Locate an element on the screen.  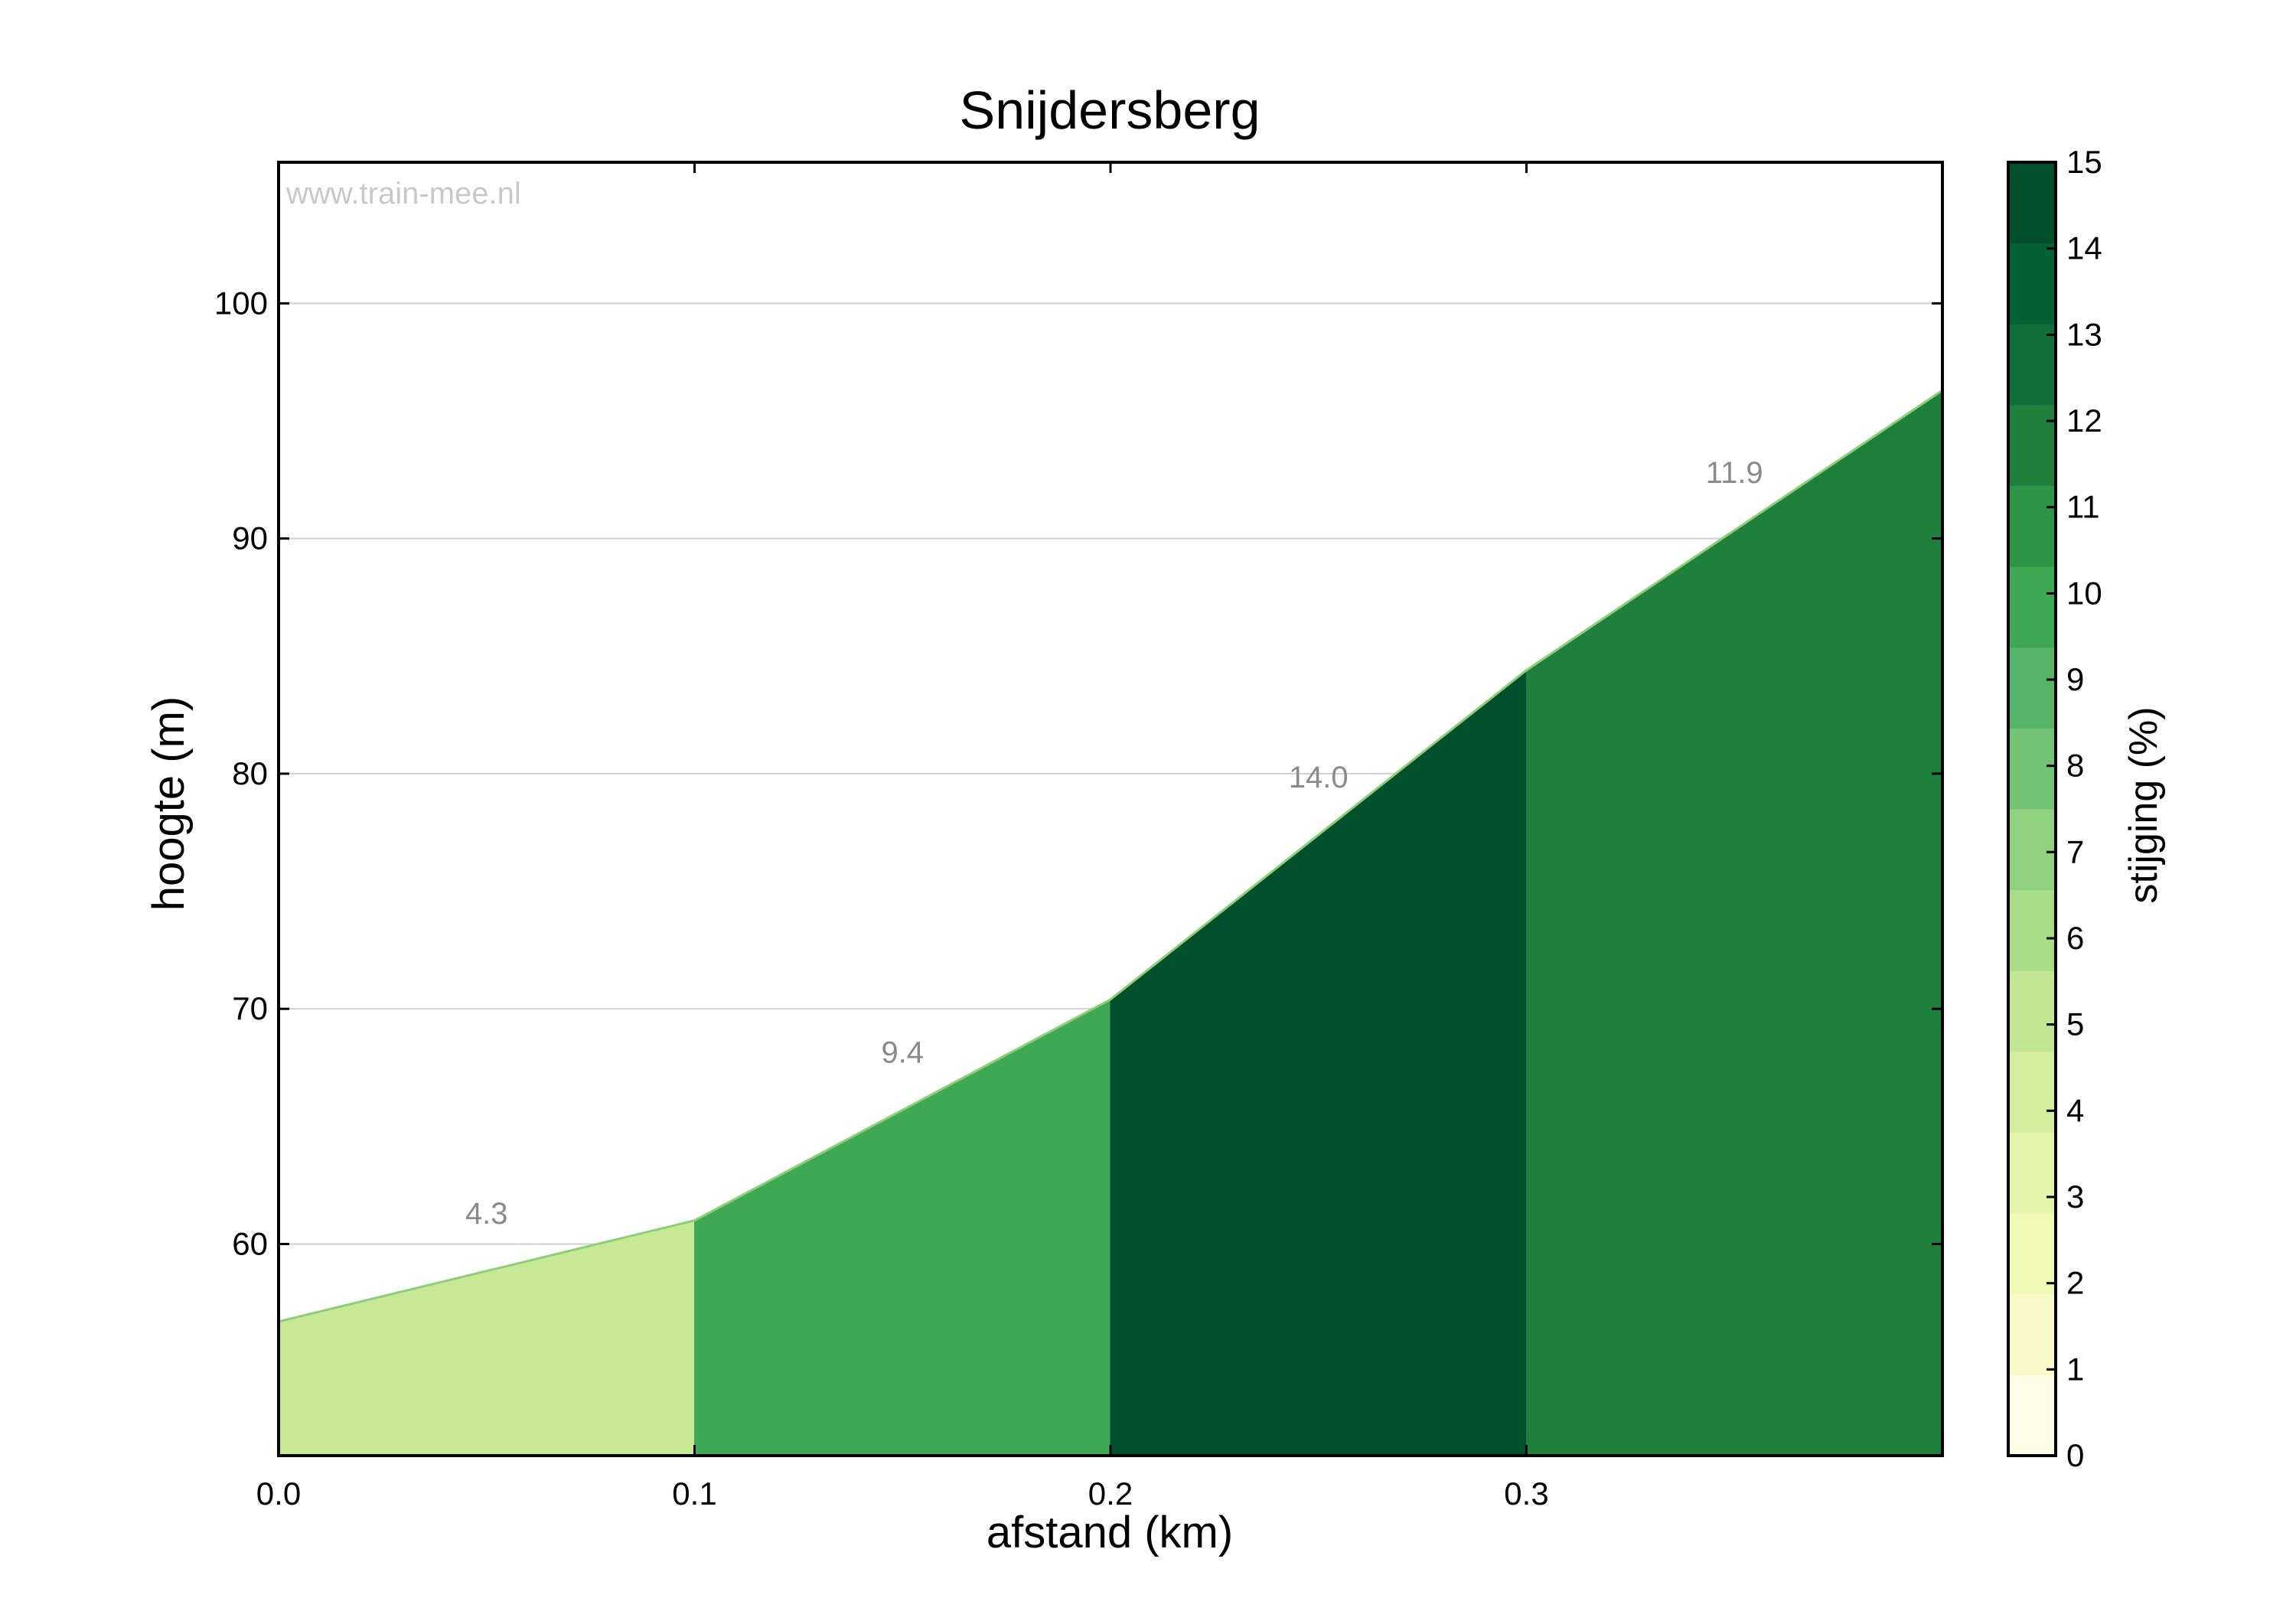
chart-title: Snijdersberg is located at coordinates (1110, 110).